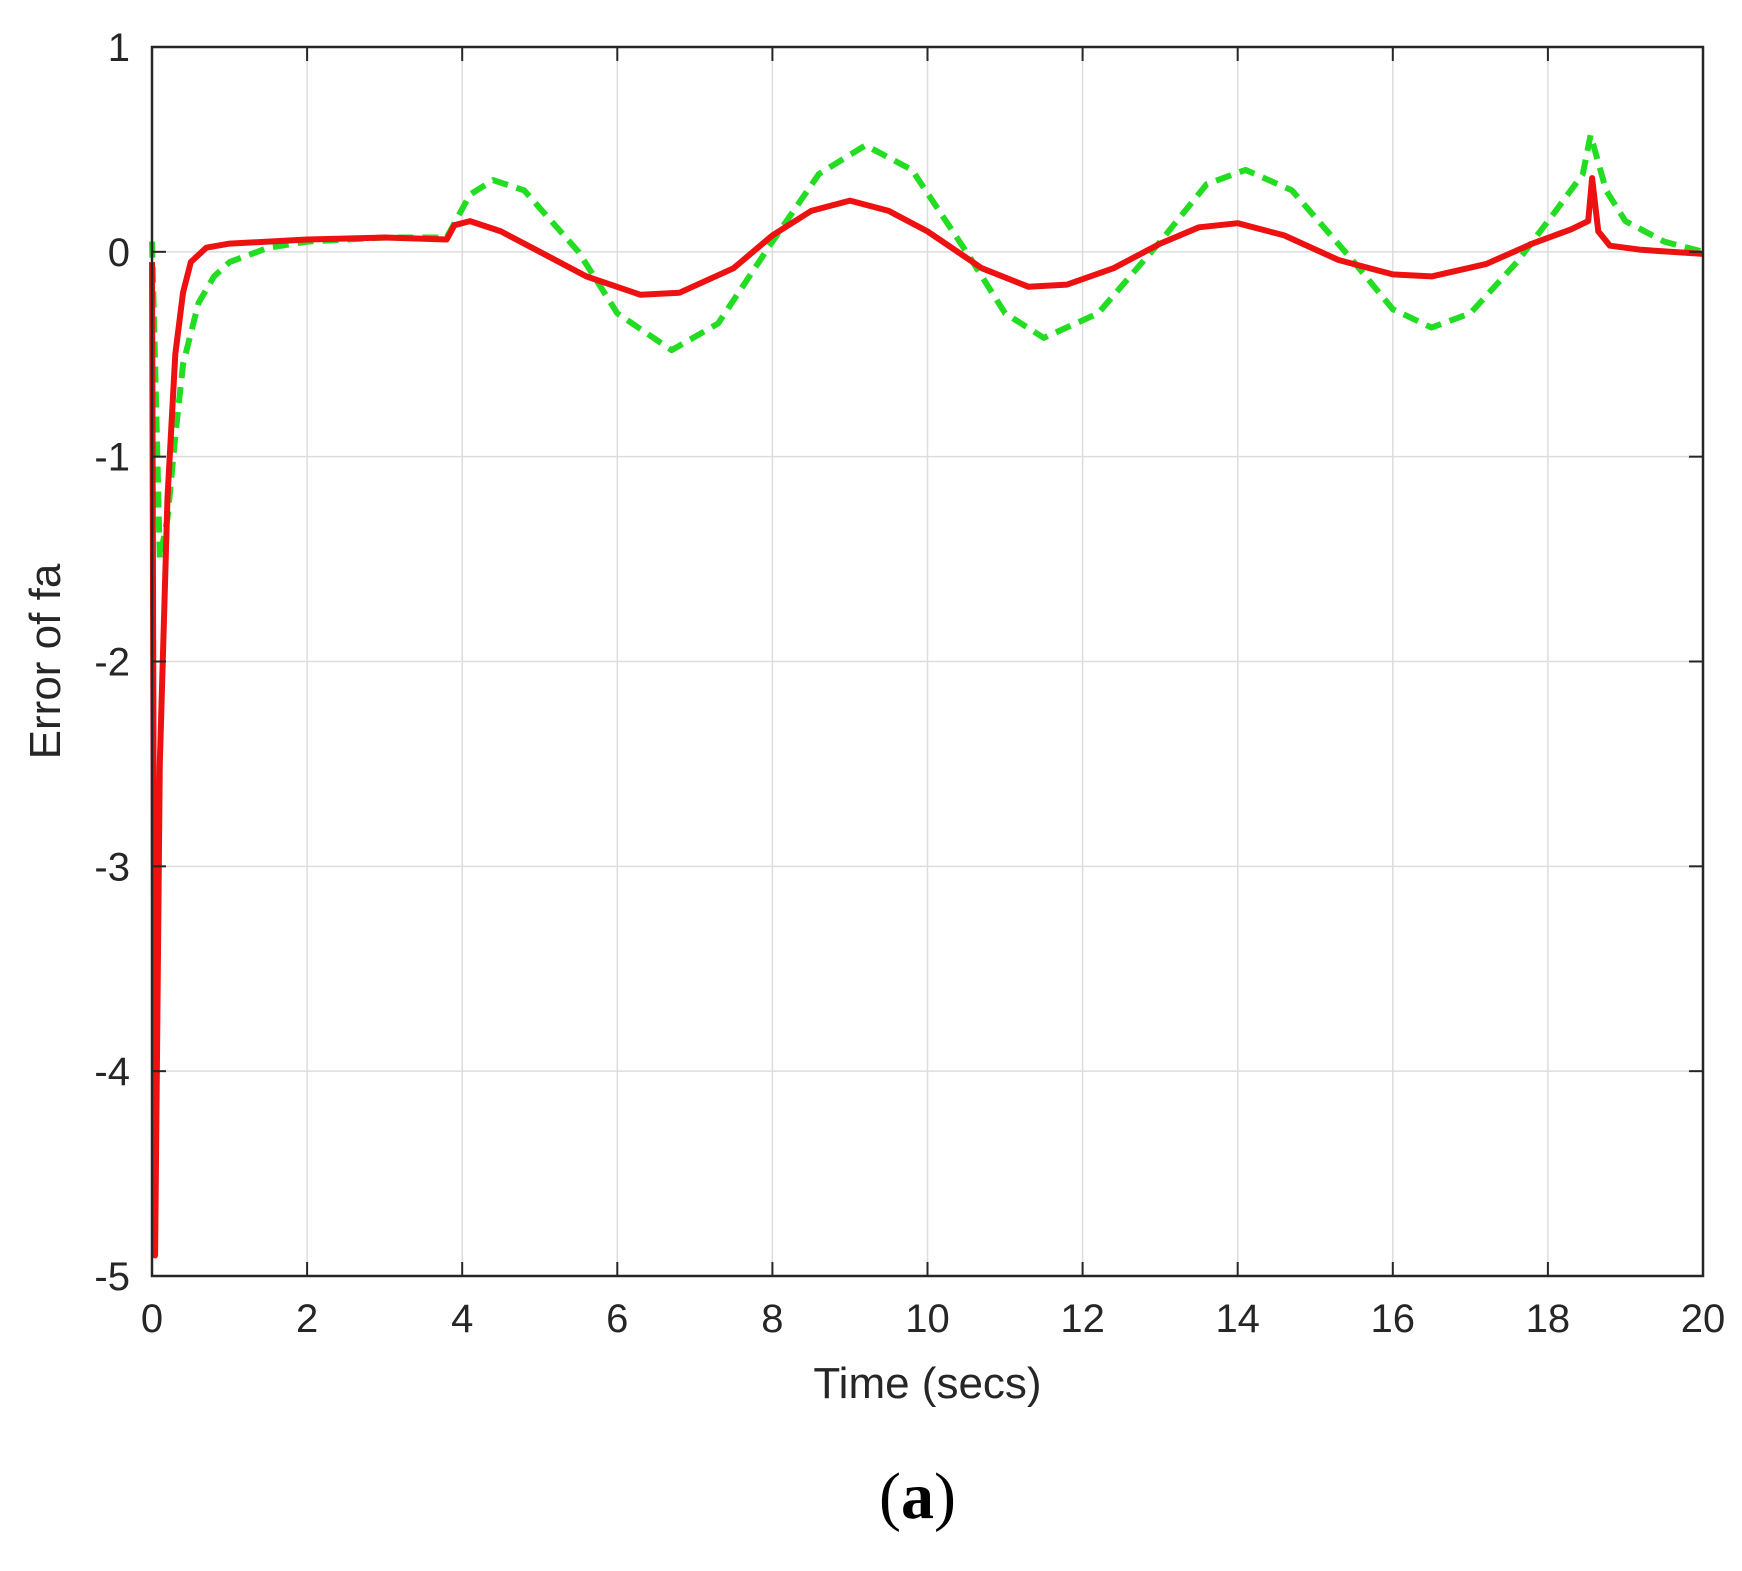 The width and height of the screenshot is (1742, 1571). Describe the element at coordinates (927, 1383) in the screenshot. I see `x-axis-label: Time (secs)` at that location.